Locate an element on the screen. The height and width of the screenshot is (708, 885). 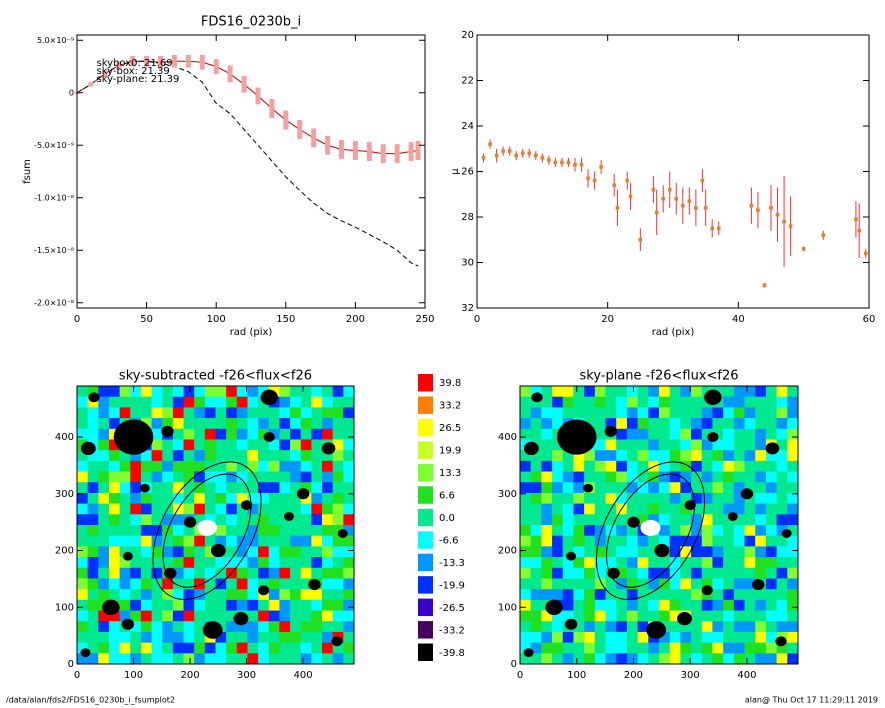
aperture-ellipse is located at coordinates (650, 530).